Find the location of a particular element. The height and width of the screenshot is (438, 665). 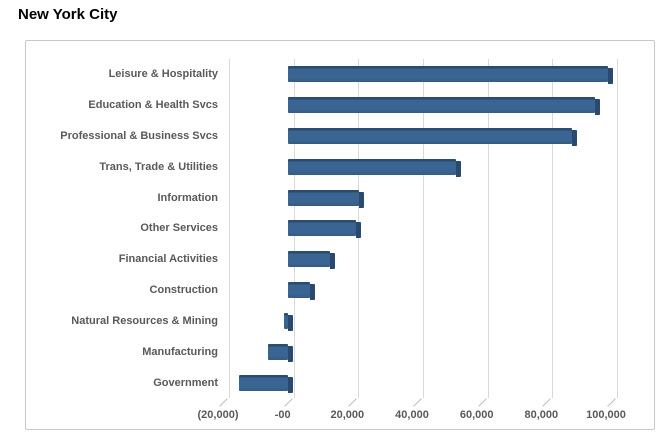

chart-row: Education & Health Svcs is located at coordinates (340, 105).